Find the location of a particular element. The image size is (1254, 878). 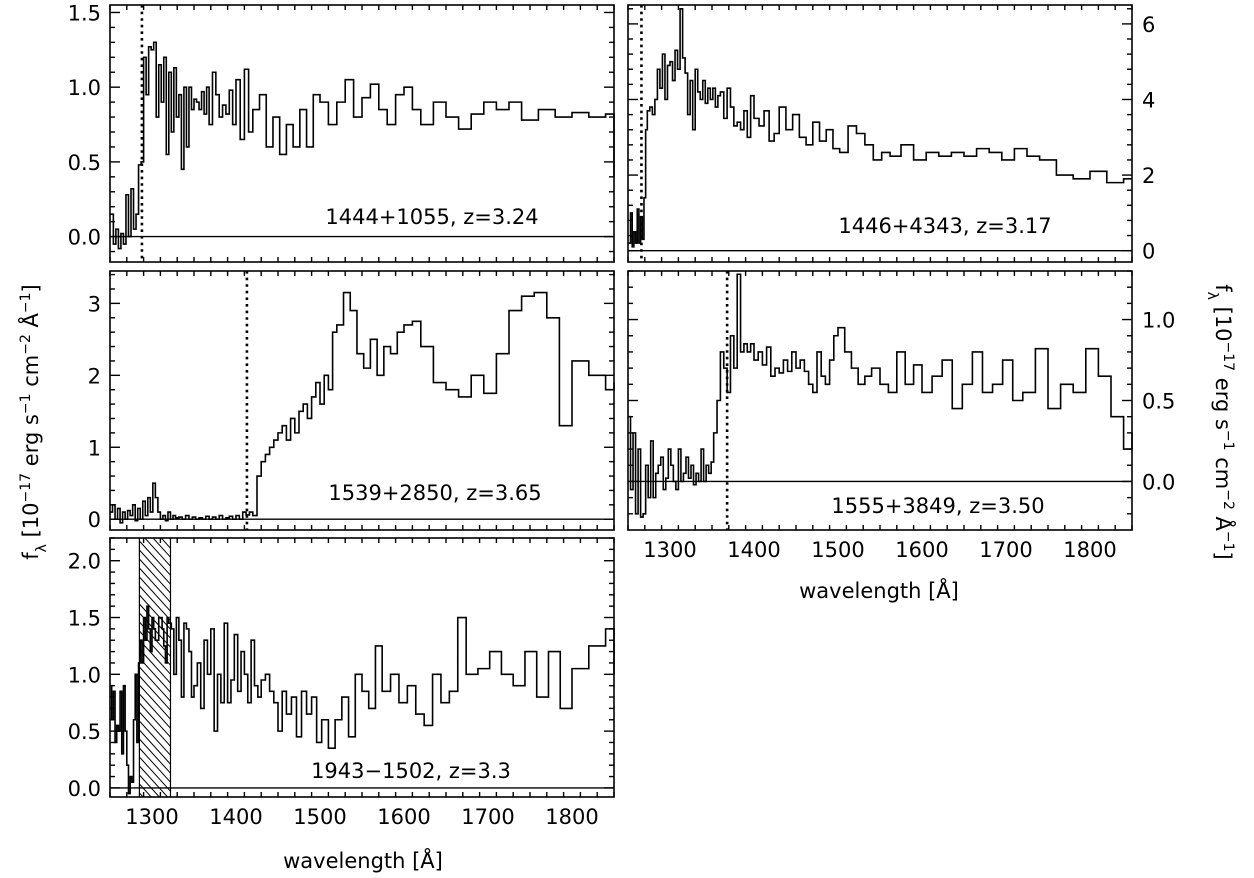

spectrum-1555+3849 is located at coordinates (880, 395).